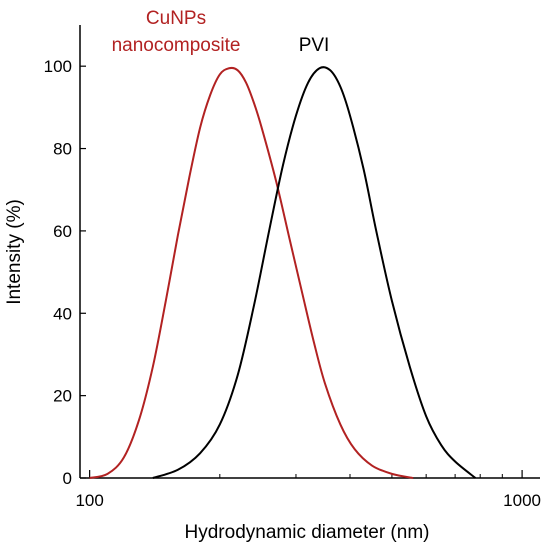  What do you see at coordinates (62, 396) in the screenshot?
I see `y-tick-label: 20` at bounding box center [62, 396].